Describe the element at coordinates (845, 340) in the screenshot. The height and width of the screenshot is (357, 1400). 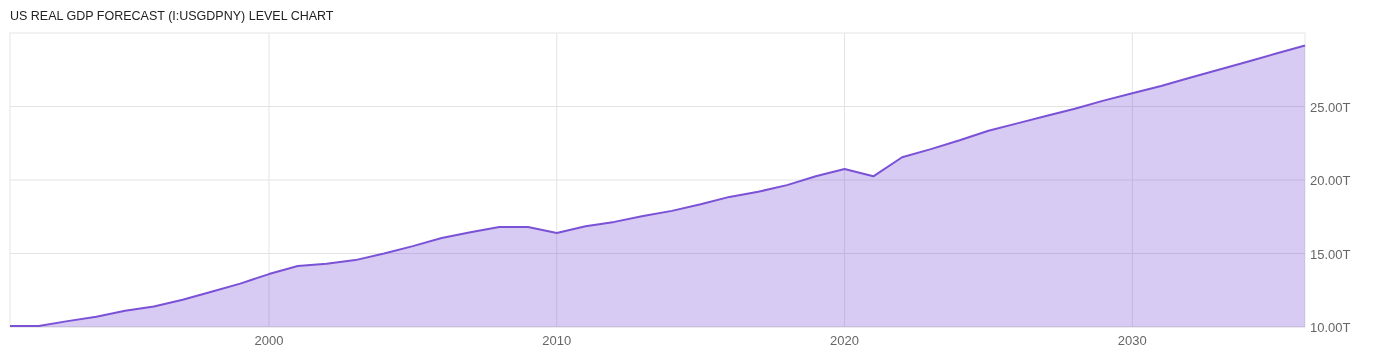
I see `x-tick-label: 2020` at that location.